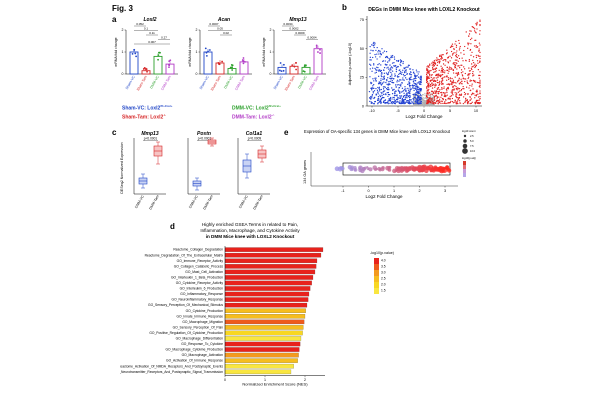 The image size is (600, 400). I want to click on panel-e-gene-dot, so click(408, 169).